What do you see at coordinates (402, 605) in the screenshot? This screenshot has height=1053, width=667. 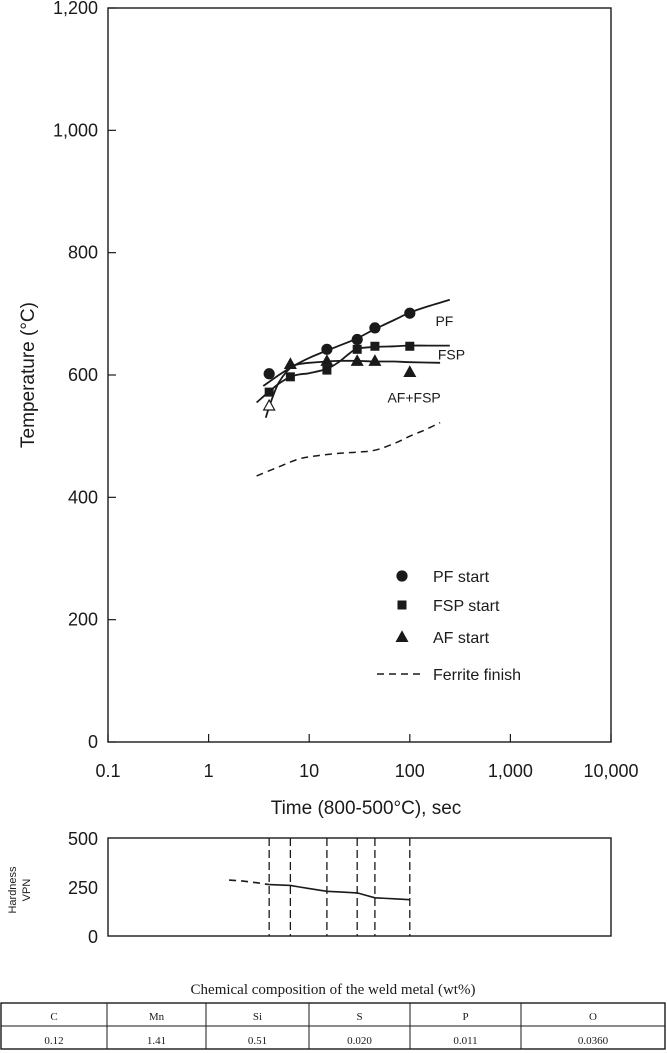 I see `legend-square-marker` at bounding box center [402, 605].